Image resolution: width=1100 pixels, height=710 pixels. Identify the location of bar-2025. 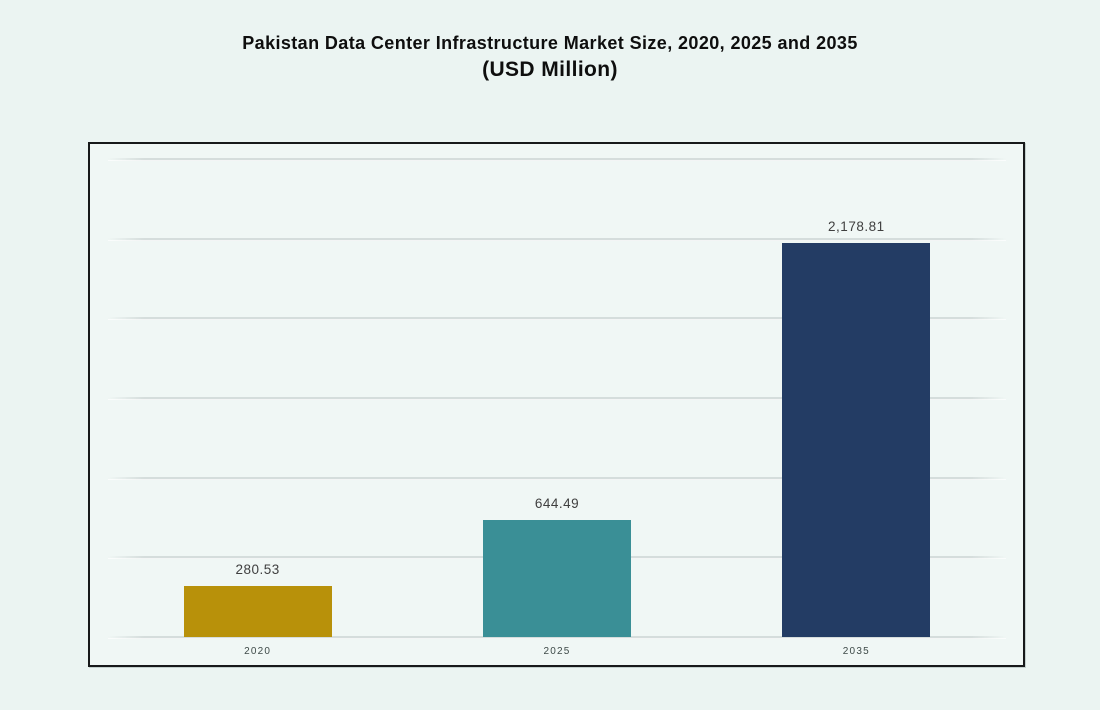
(557, 578).